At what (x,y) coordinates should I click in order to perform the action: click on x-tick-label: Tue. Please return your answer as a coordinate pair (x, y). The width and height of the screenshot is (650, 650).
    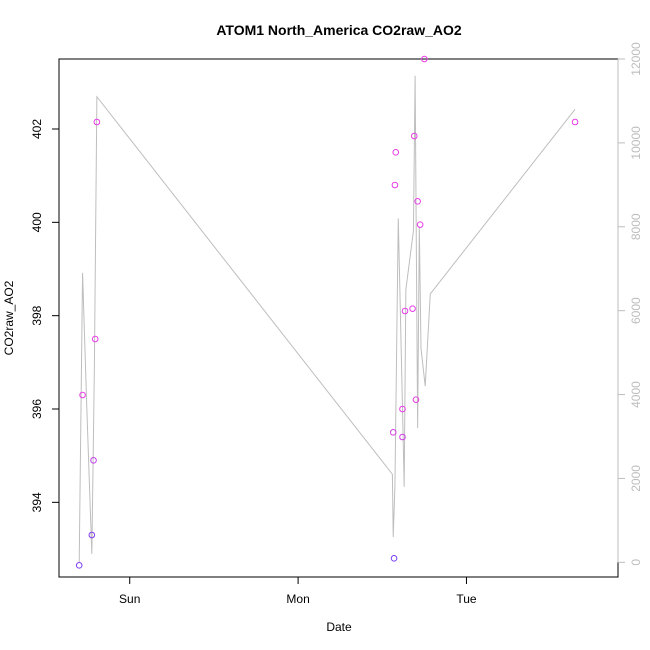
    Looking at the image, I should click on (466, 599).